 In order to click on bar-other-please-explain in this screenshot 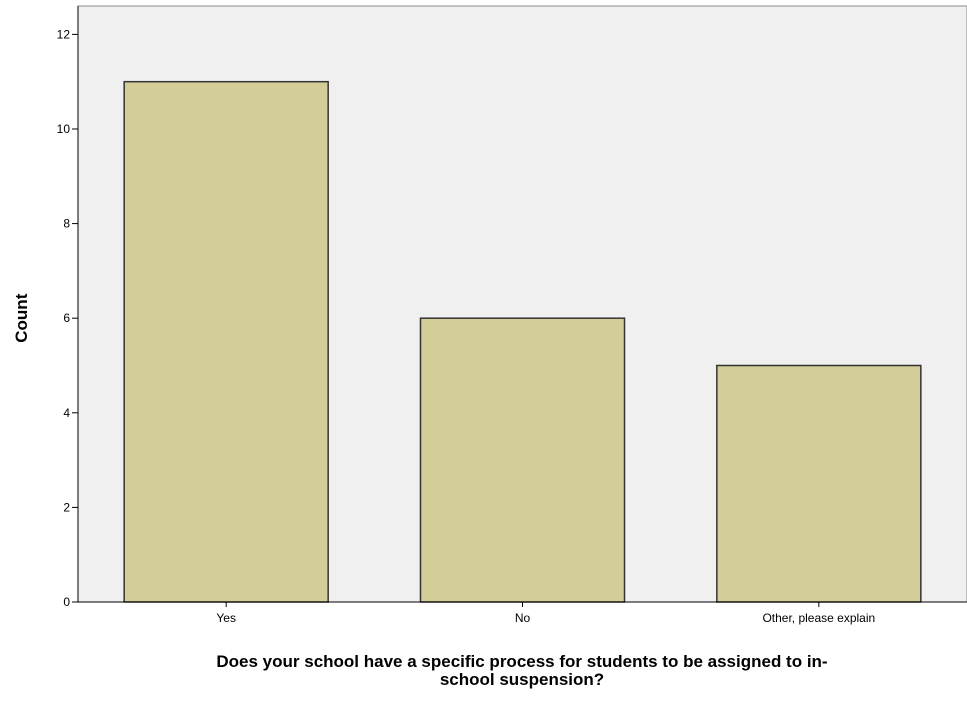, I will do `click(819, 483)`.